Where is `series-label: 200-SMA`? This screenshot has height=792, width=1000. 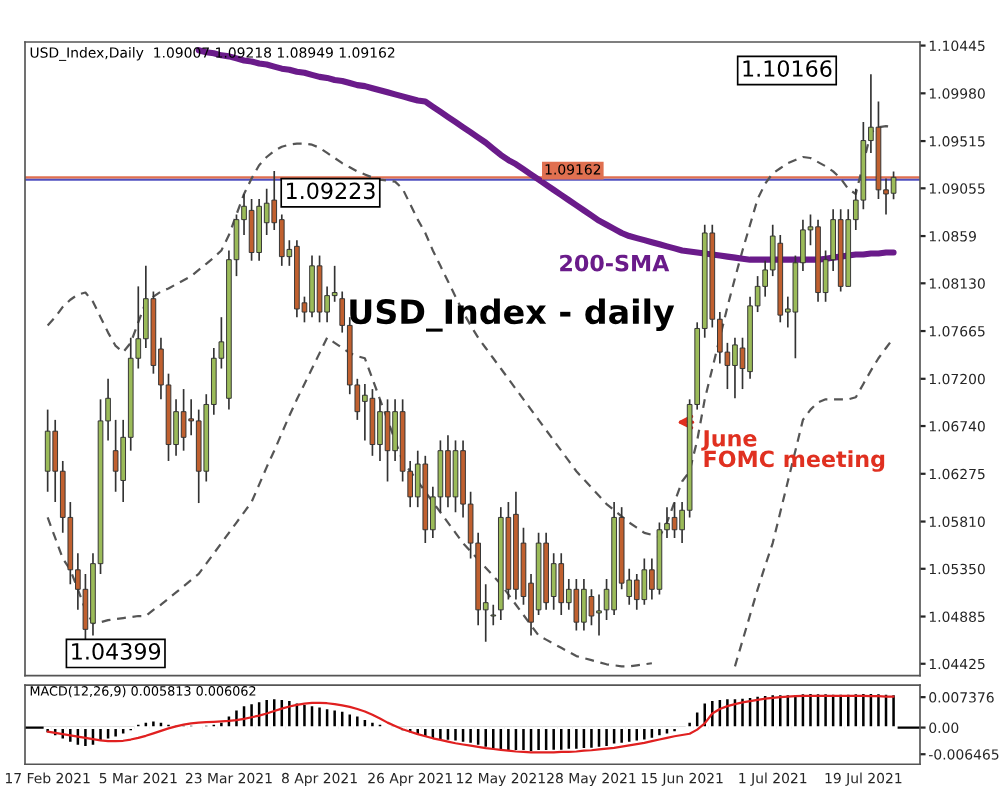
series-label: 200-SMA is located at coordinates (615, 263).